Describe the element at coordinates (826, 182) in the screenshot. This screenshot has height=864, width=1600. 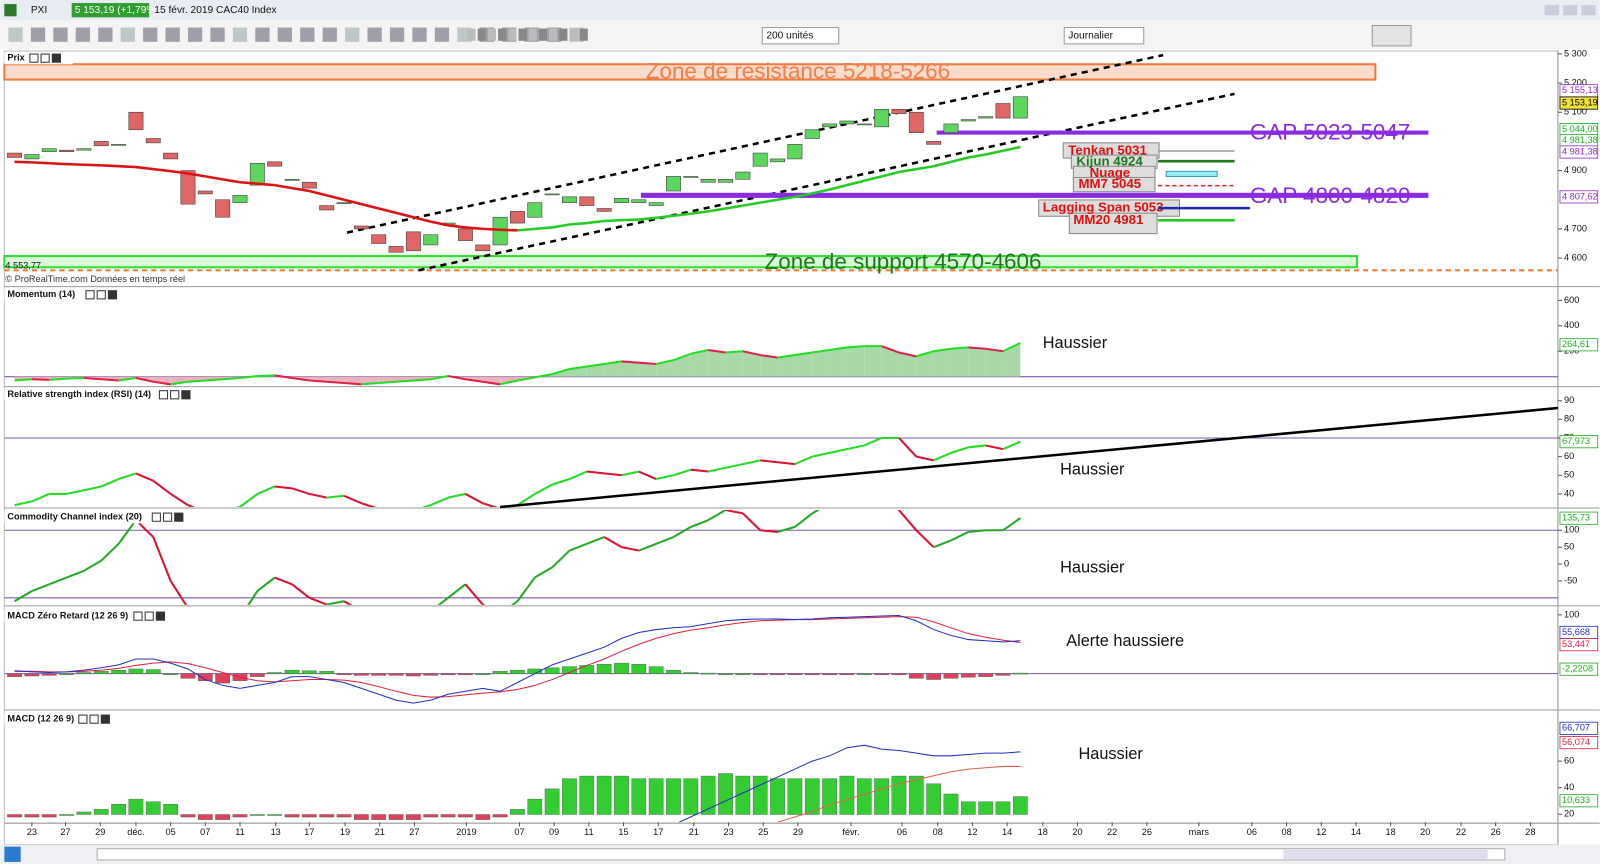
I see `trend-line` at that location.